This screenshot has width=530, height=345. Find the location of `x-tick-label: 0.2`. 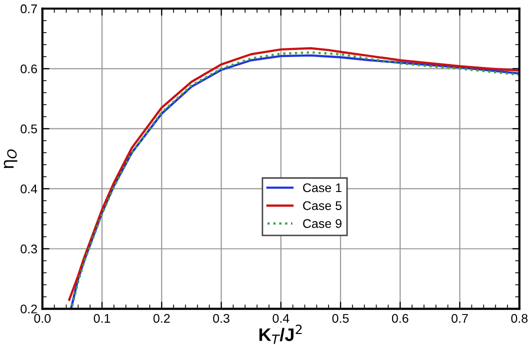

x-tick-label: 0.2 is located at coordinates (161, 318).